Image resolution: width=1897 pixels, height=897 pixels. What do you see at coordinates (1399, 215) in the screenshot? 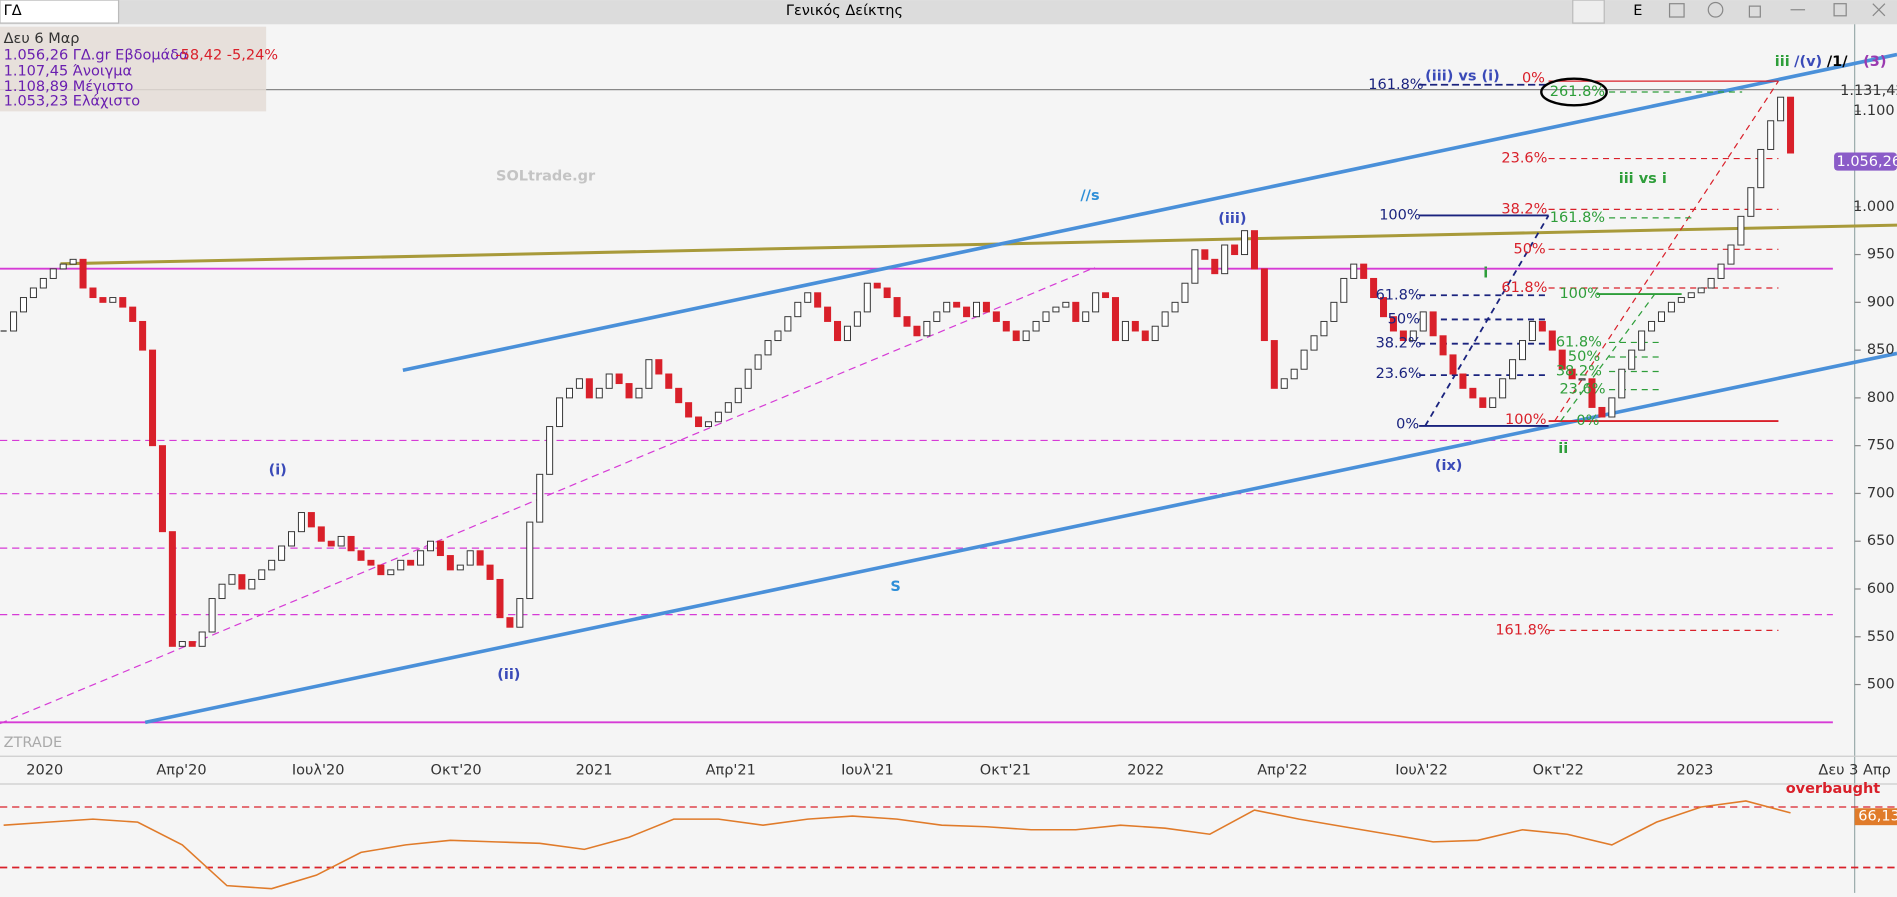
I see `fib-label: 100%` at bounding box center [1399, 215].